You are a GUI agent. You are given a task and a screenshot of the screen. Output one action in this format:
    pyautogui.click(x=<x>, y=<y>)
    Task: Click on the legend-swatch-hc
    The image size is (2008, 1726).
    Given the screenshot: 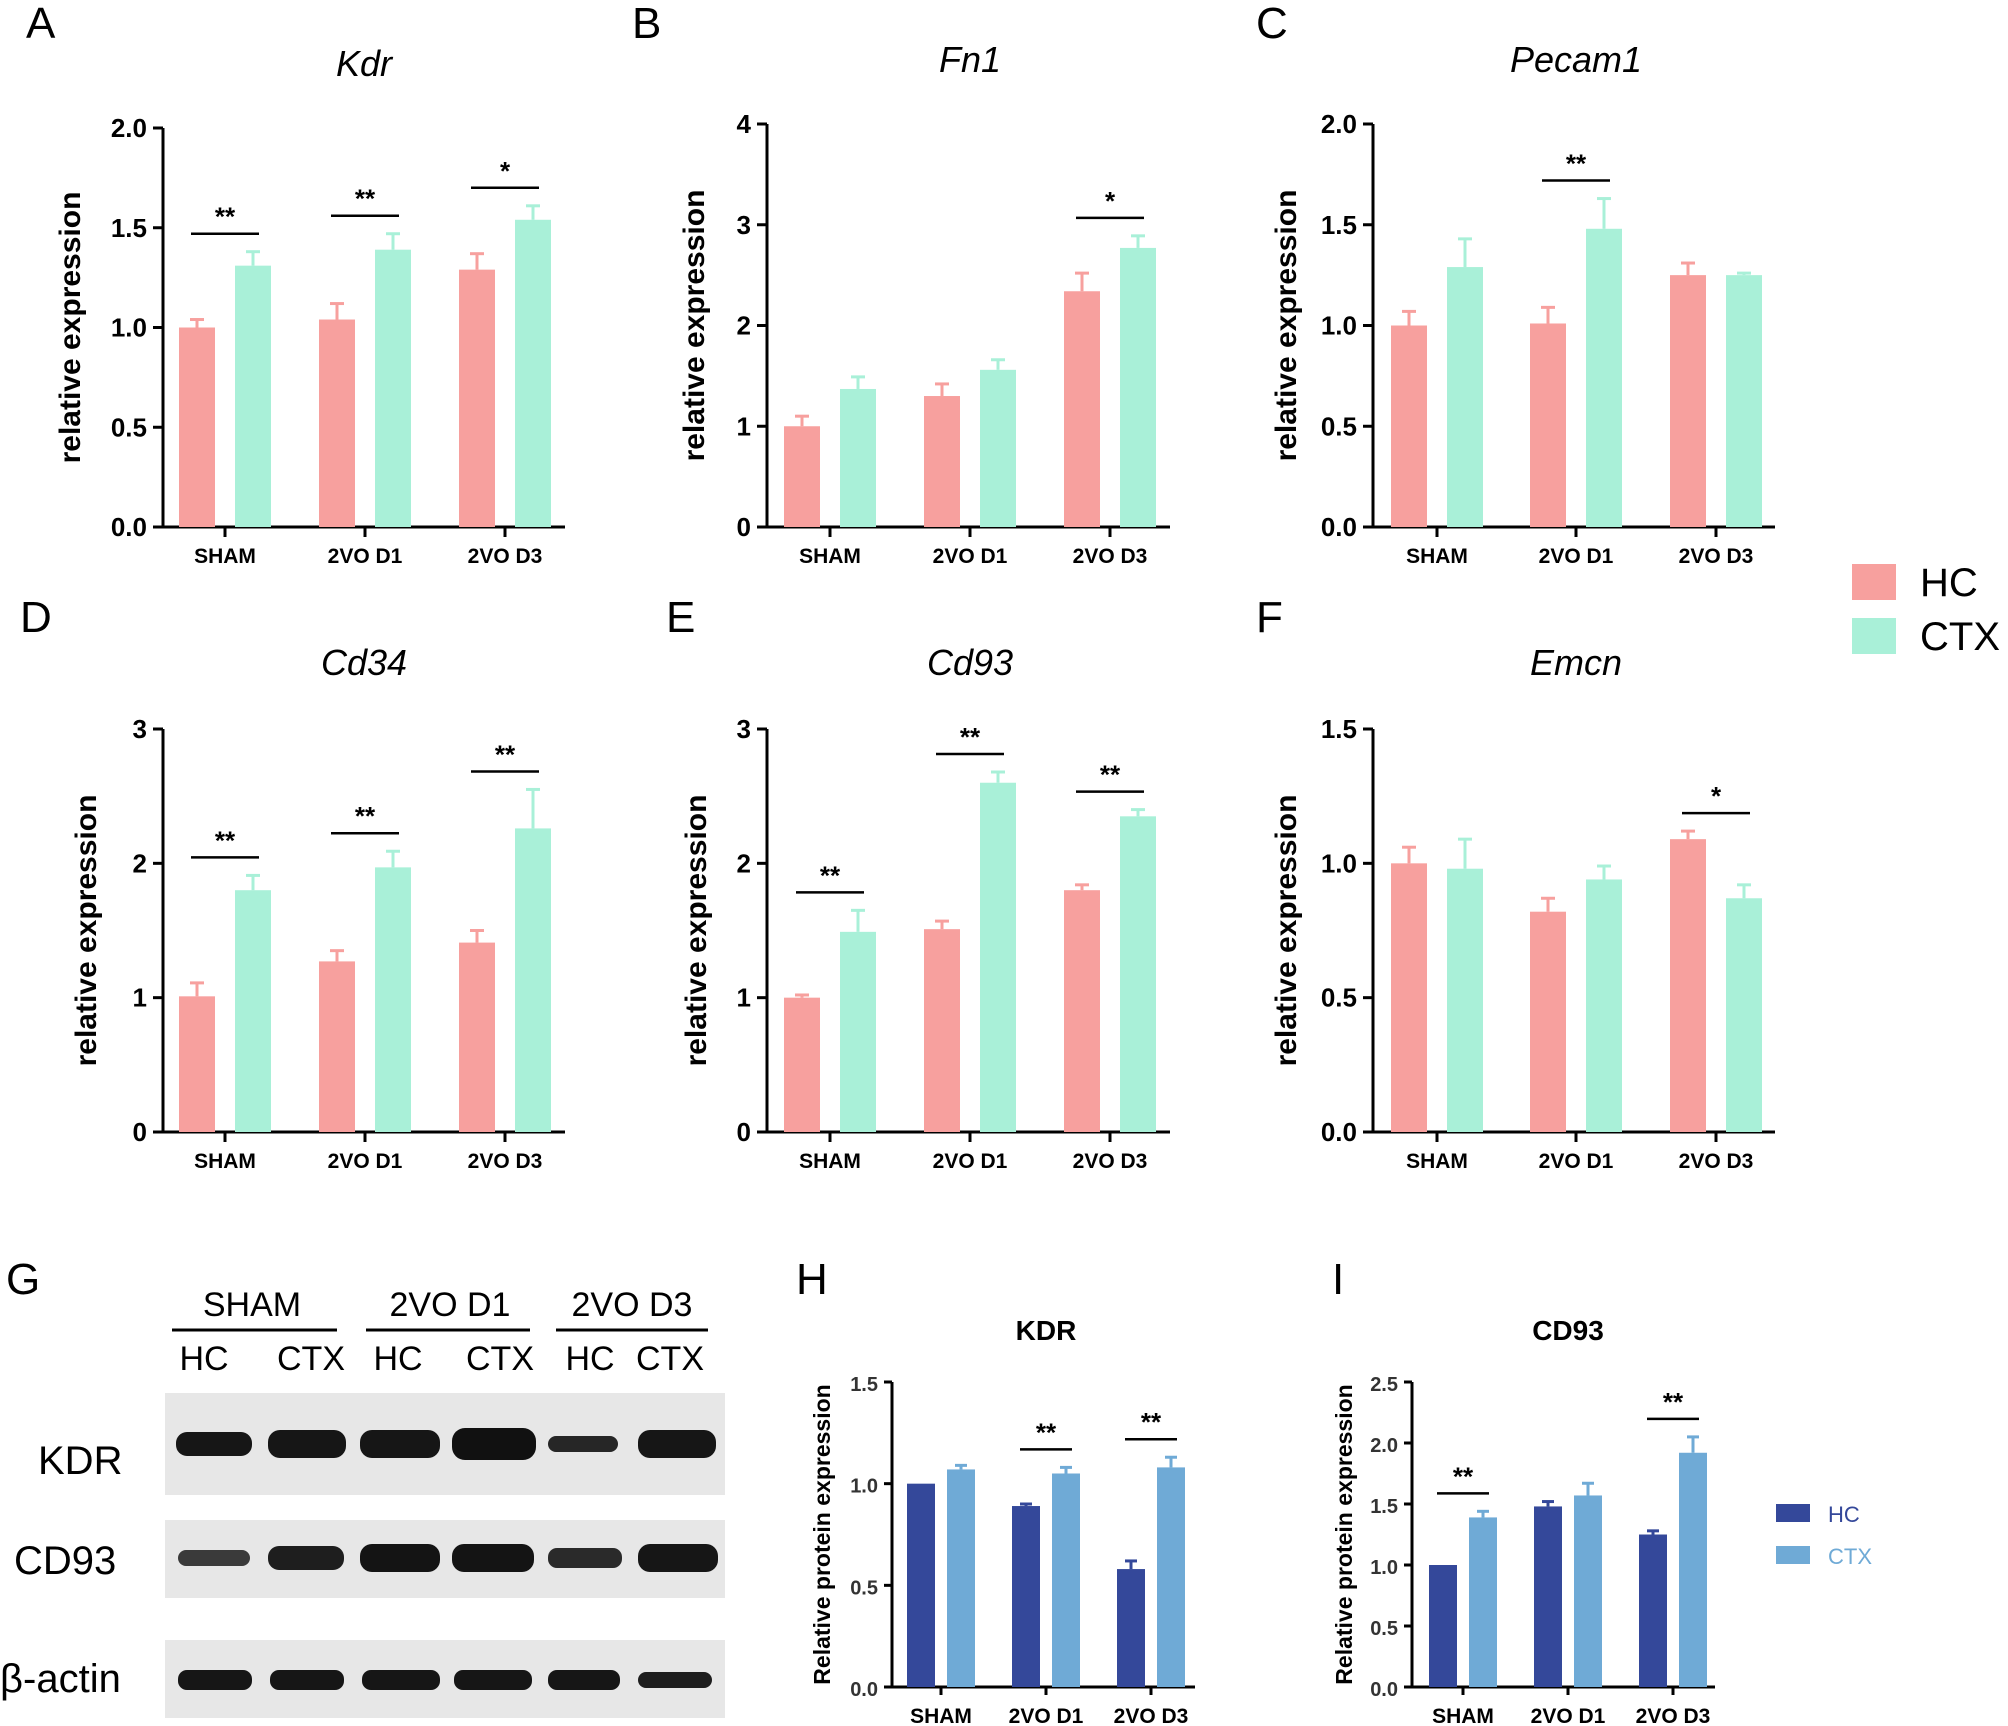 What is the action you would take?
    pyautogui.click(x=1874, y=582)
    